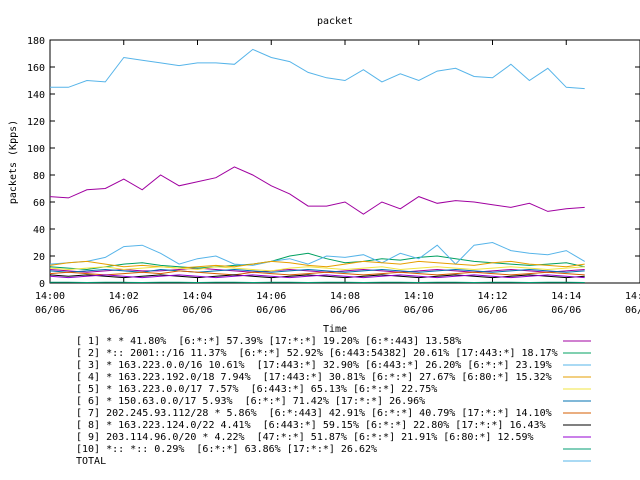 This screenshot has height=480, width=640. Describe the element at coordinates (36, 149) in the screenshot. I see `y-tick-label: 100` at that location.